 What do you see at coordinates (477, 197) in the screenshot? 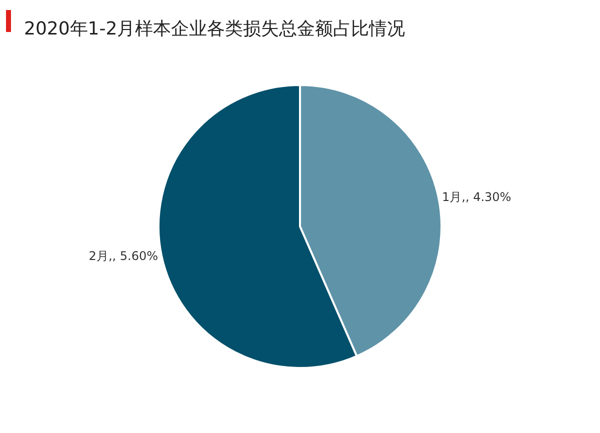
I see `slice-label: 1月,, 4.30%` at bounding box center [477, 197].